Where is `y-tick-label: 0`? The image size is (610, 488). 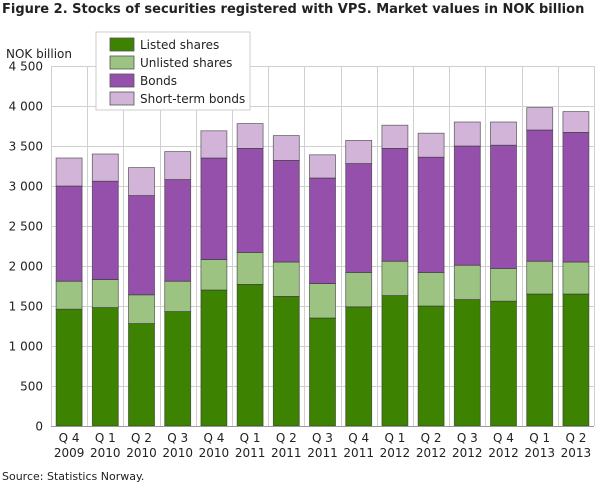 y-tick-label: 0 is located at coordinates (39, 427).